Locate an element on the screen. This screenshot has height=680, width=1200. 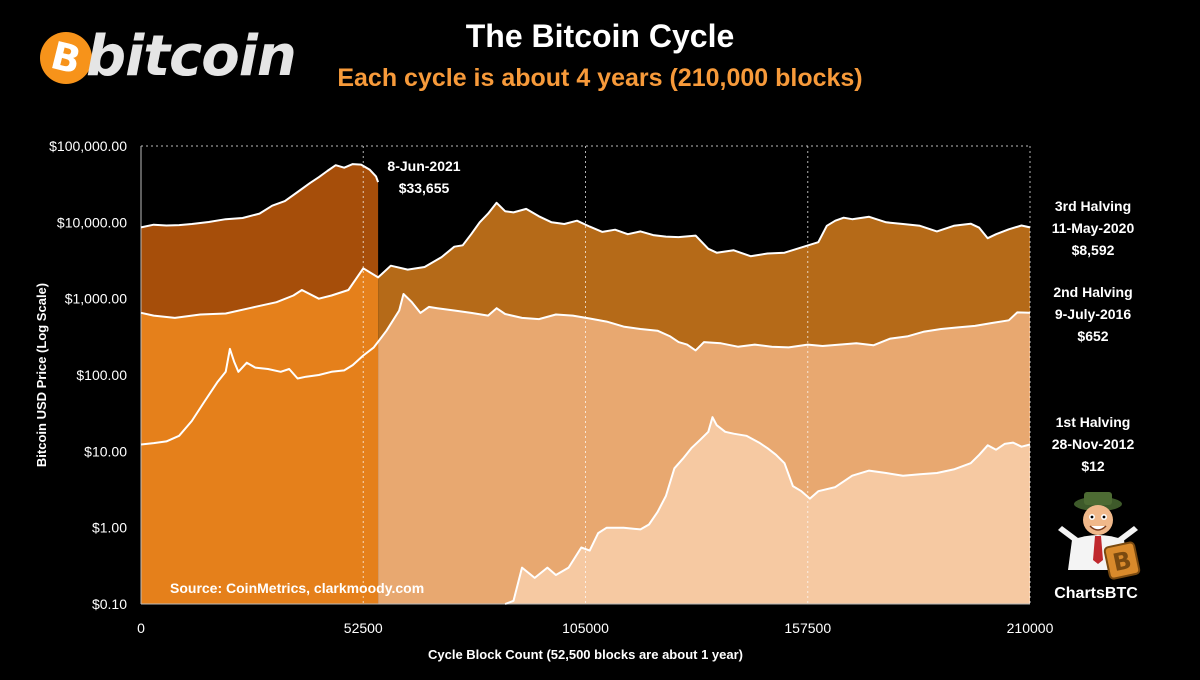
third-halving-label: 3rd Halving 11-May-2020 $8,592 is located at coordinates (1093, 228).